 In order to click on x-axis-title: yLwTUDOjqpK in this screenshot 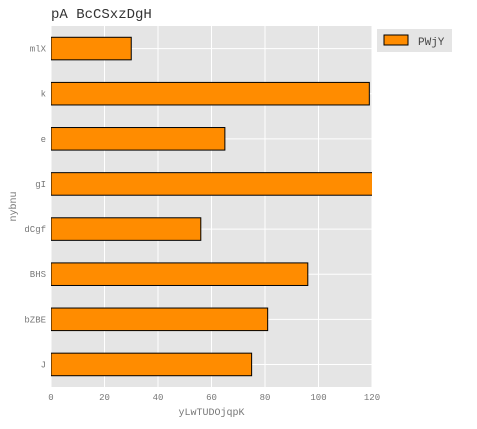, I will do `click(211, 413)`.